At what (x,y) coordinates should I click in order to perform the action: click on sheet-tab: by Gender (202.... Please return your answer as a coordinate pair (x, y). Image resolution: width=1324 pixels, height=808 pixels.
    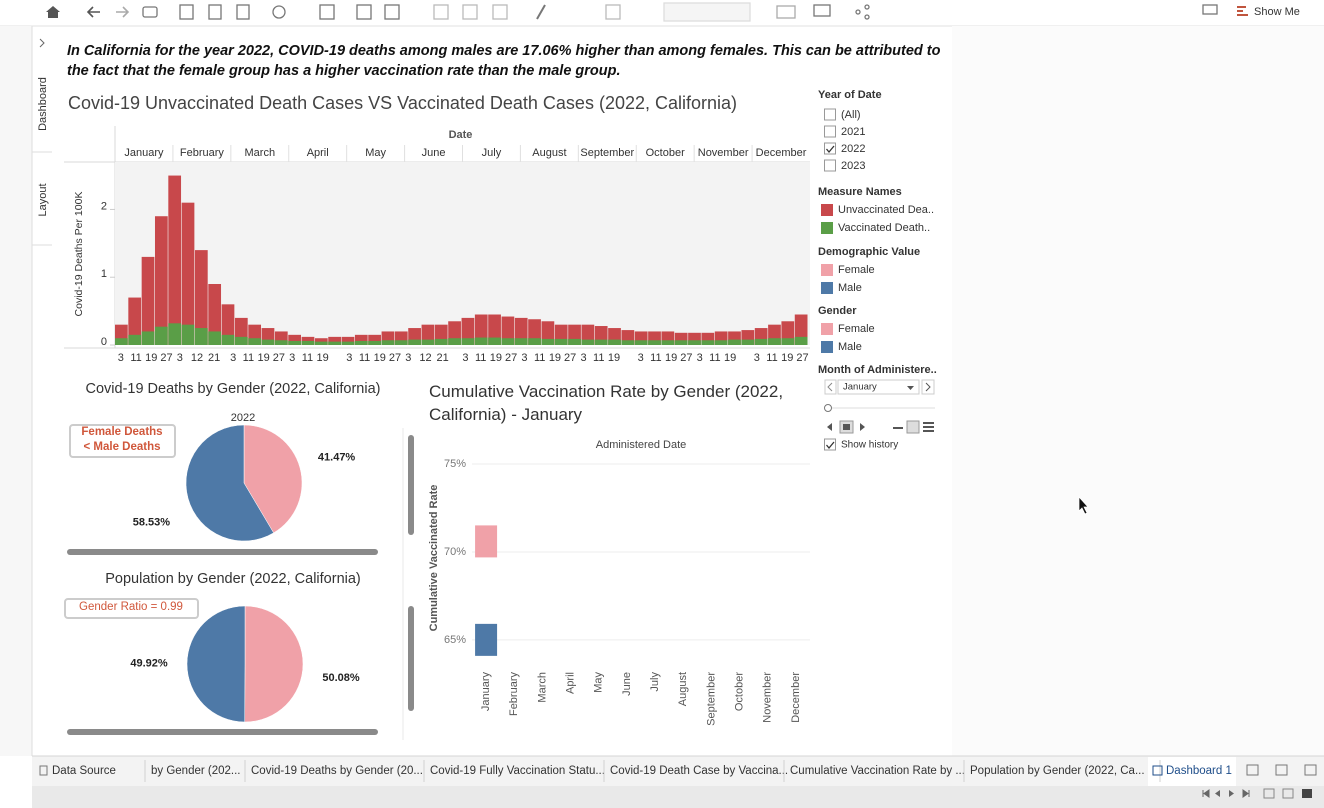
    Looking at the image, I should click on (196, 771).